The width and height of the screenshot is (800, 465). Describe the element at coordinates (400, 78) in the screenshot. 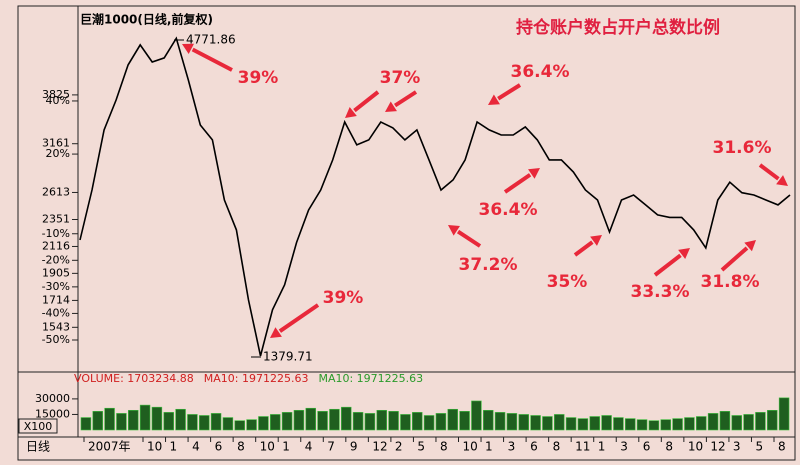

I see `annotation: 37%` at that location.